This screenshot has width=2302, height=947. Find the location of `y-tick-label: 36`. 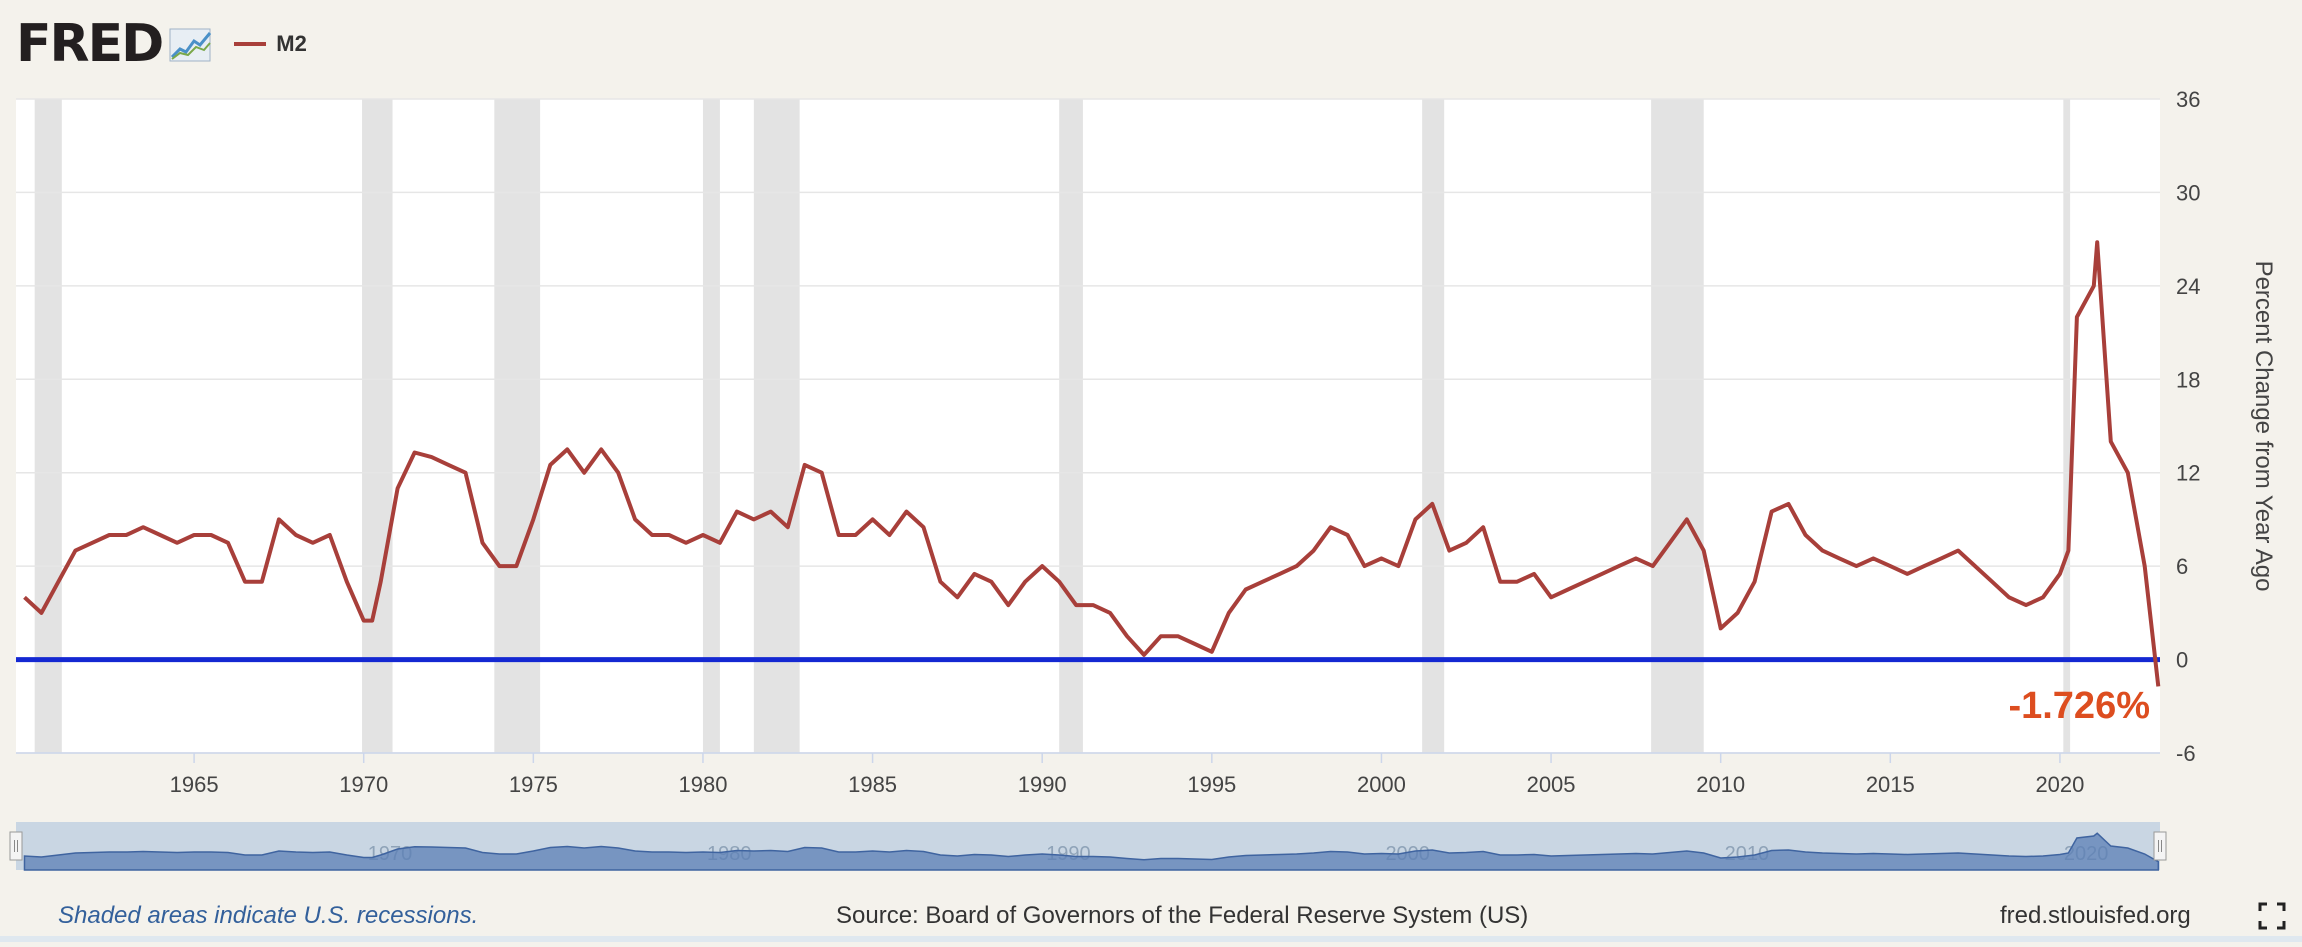

y-tick-label: 36 is located at coordinates (2188, 99).